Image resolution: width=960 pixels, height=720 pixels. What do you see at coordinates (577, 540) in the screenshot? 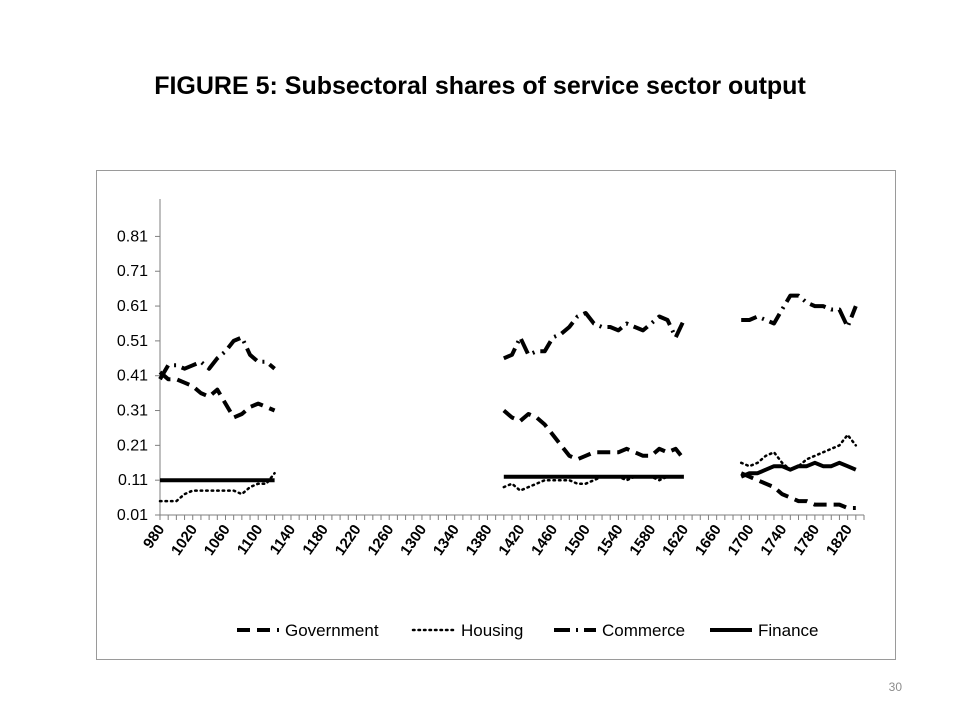
I see `x-tick-label: 1500` at bounding box center [577, 540].